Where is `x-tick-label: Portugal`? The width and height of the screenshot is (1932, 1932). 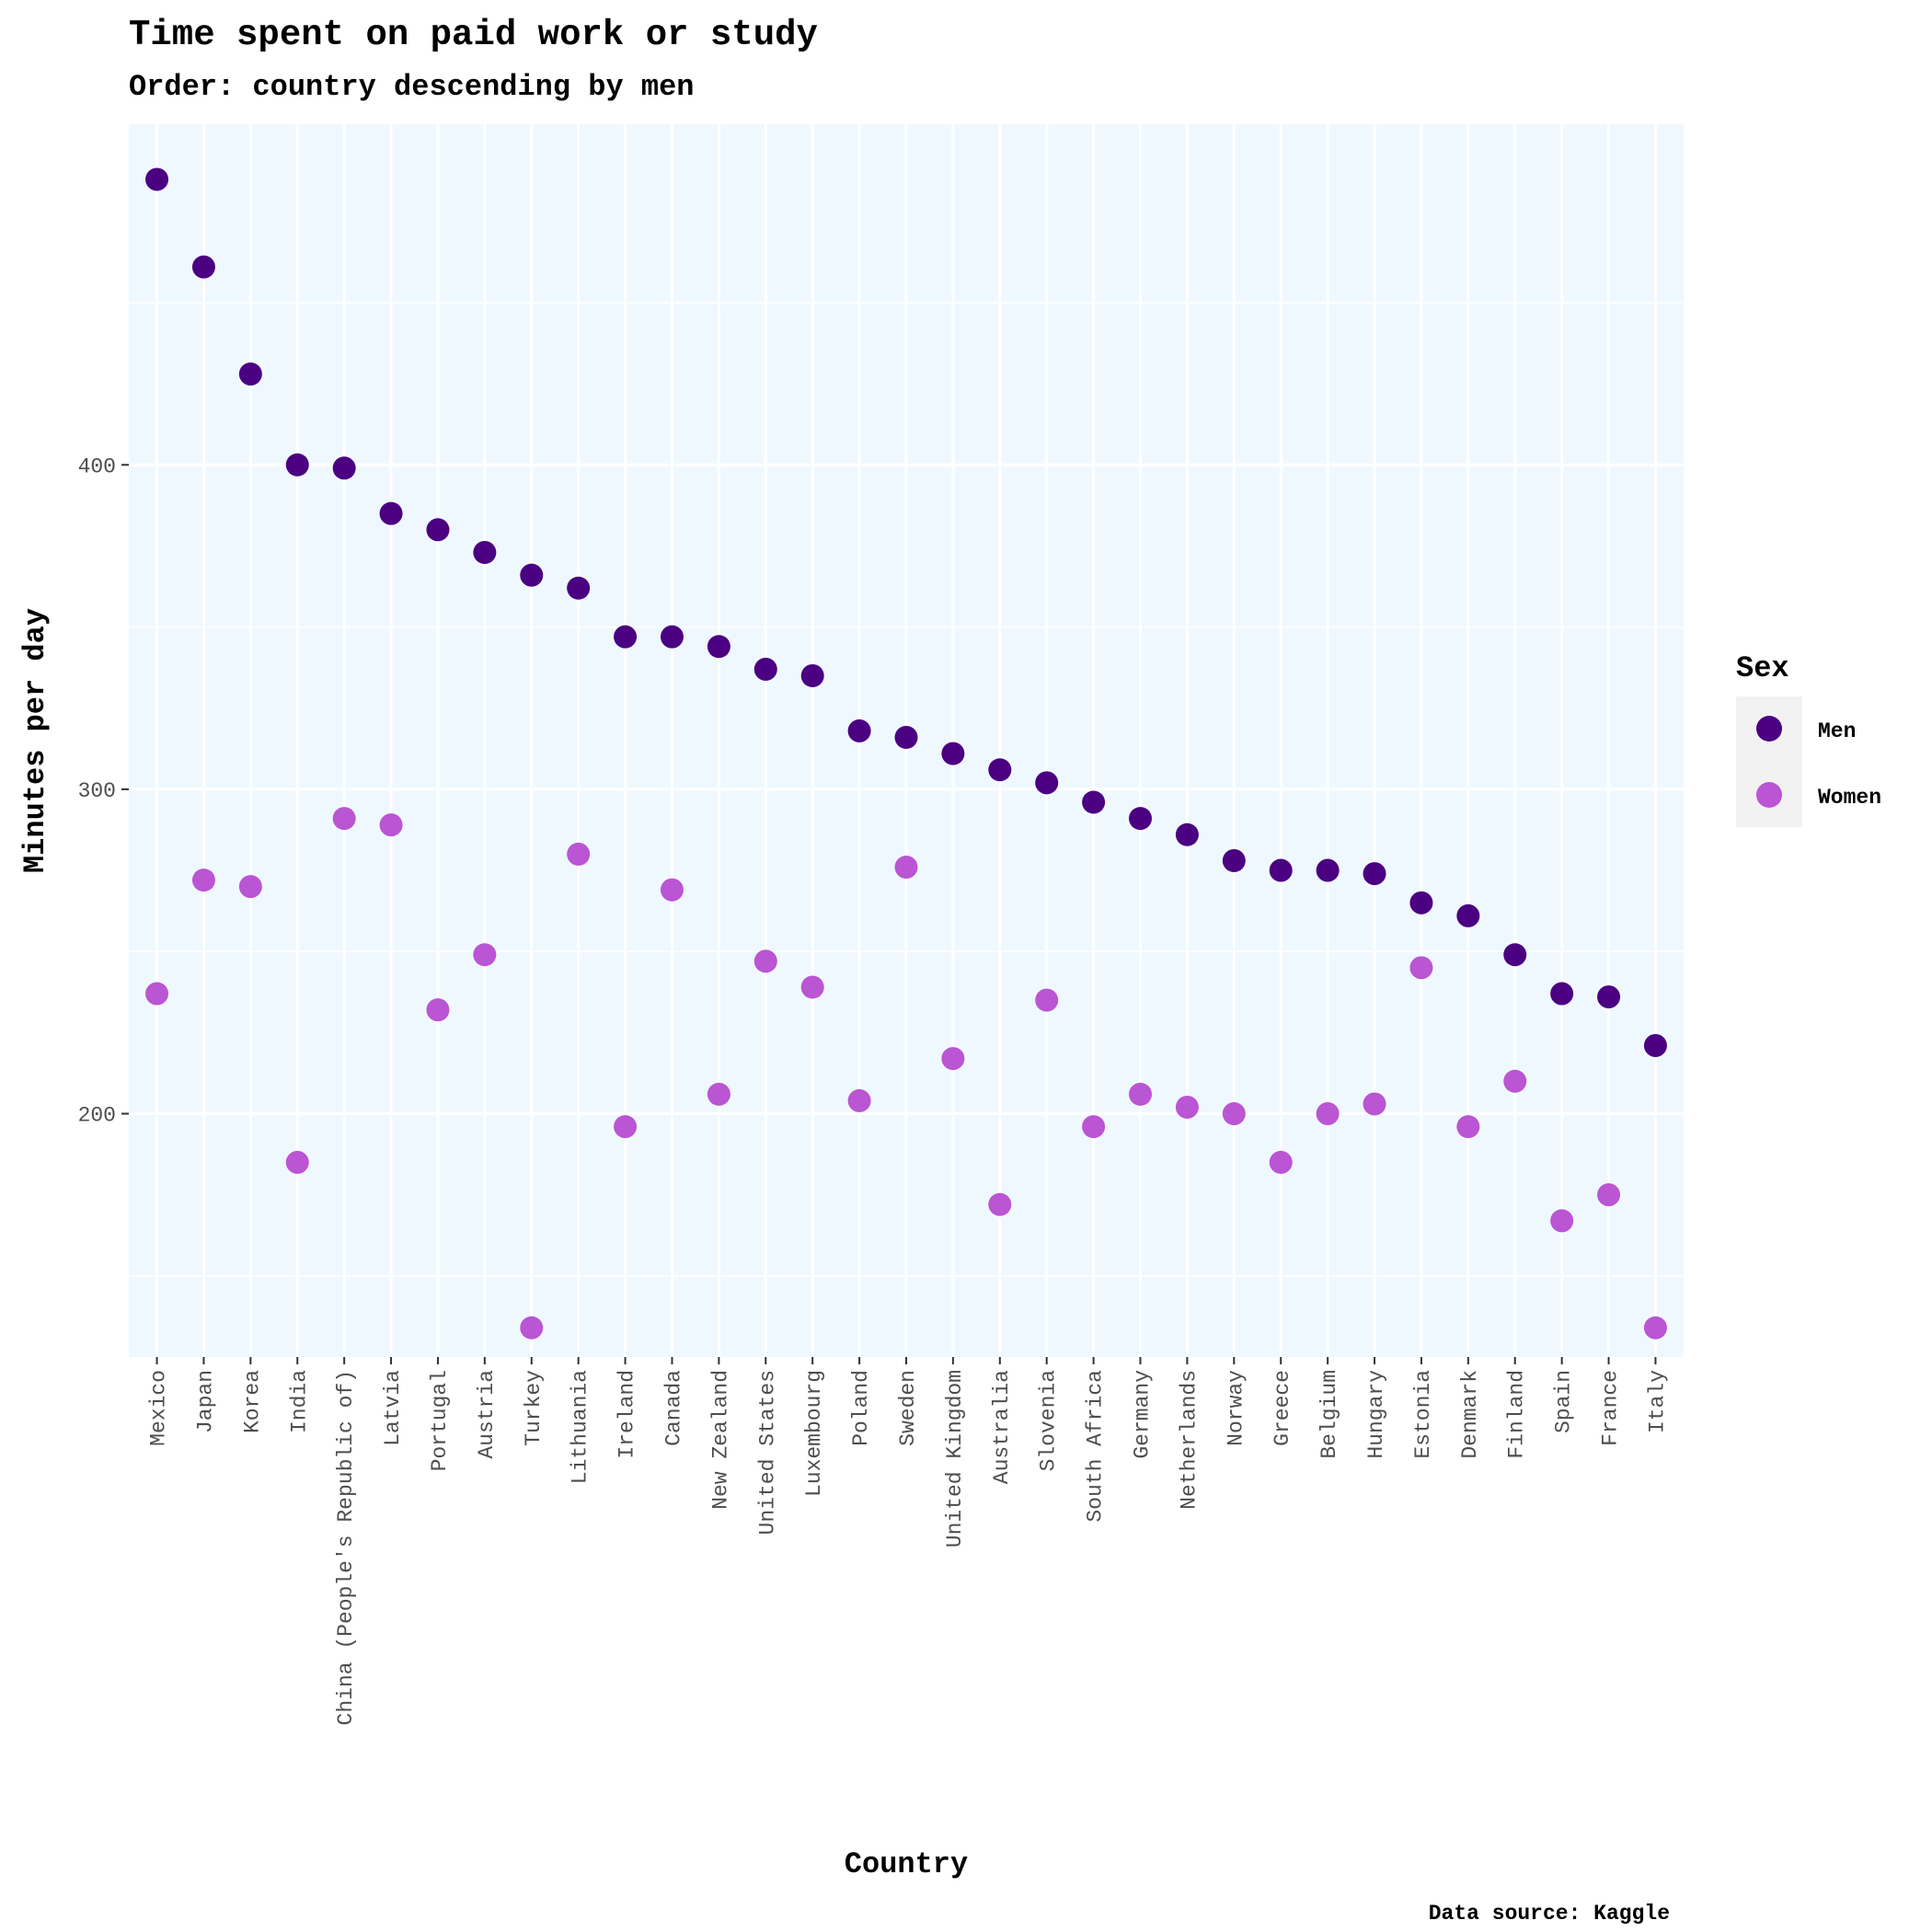
x-tick-label: Portugal is located at coordinates (440, 1420).